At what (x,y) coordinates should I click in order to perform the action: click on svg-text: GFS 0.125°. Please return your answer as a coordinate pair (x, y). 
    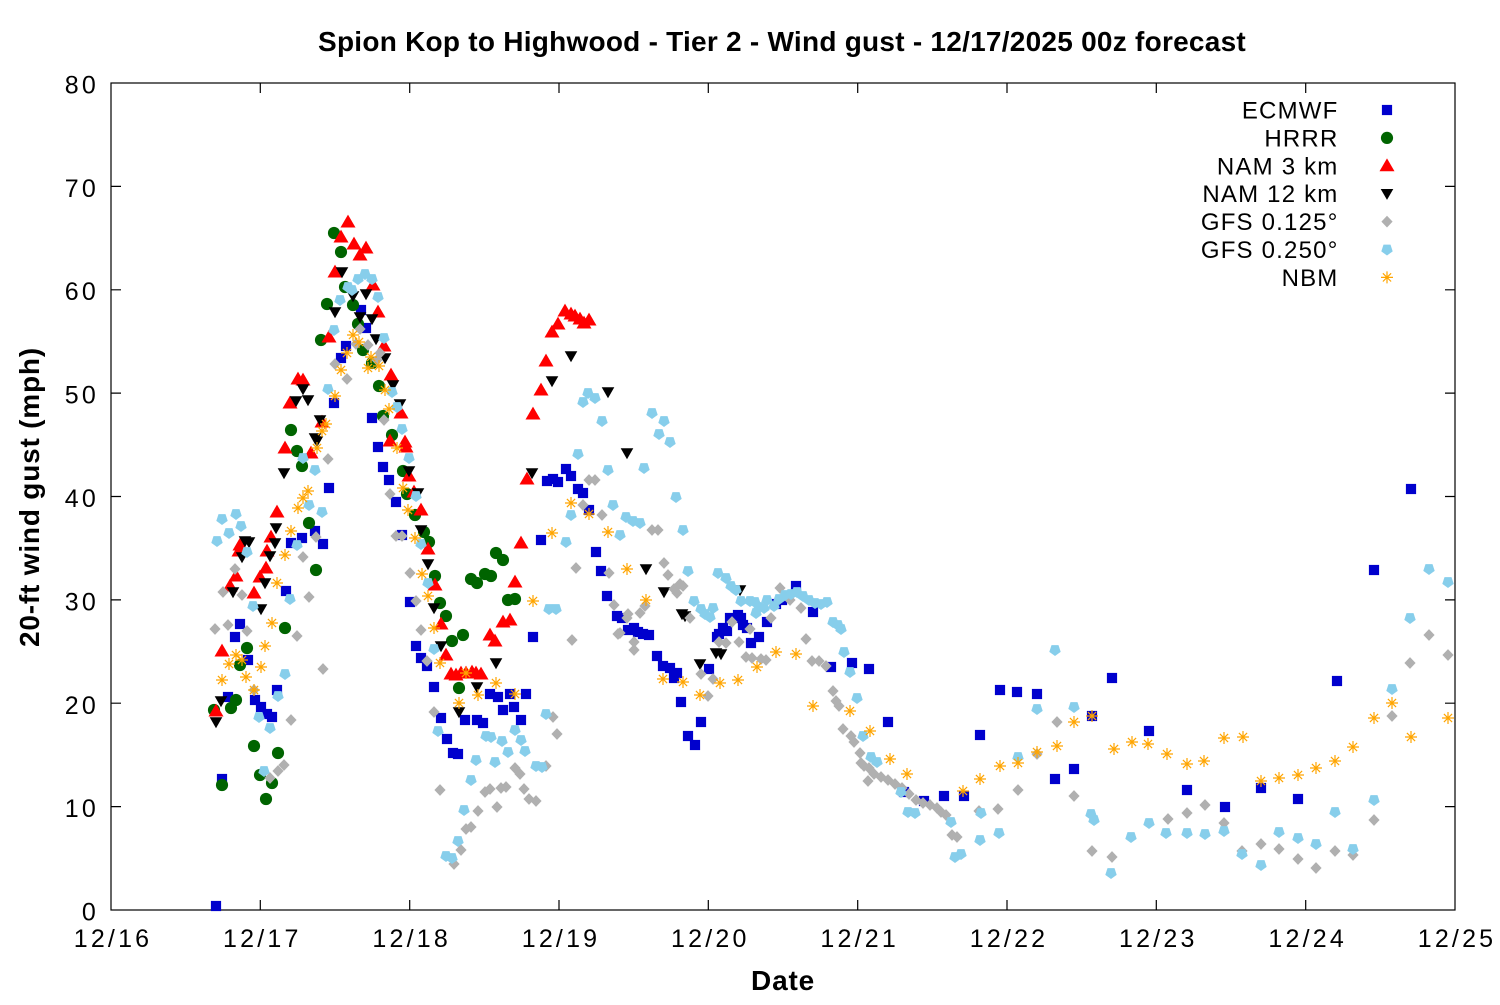
    Looking at the image, I should click on (1270, 222).